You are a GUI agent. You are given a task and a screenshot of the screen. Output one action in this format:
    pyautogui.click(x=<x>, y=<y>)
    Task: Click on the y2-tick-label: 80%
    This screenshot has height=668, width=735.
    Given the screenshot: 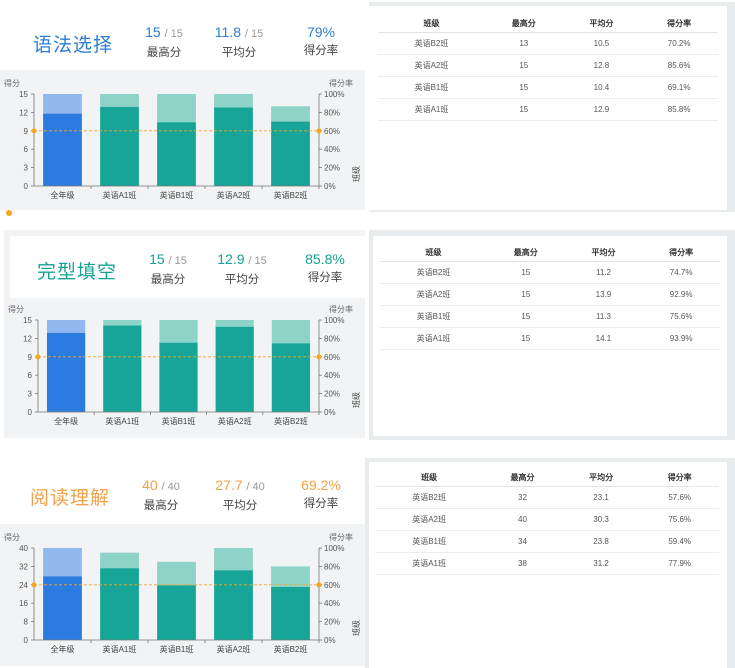 What is the action you would take?
    pyautogui.click(x=332, y=338)
    